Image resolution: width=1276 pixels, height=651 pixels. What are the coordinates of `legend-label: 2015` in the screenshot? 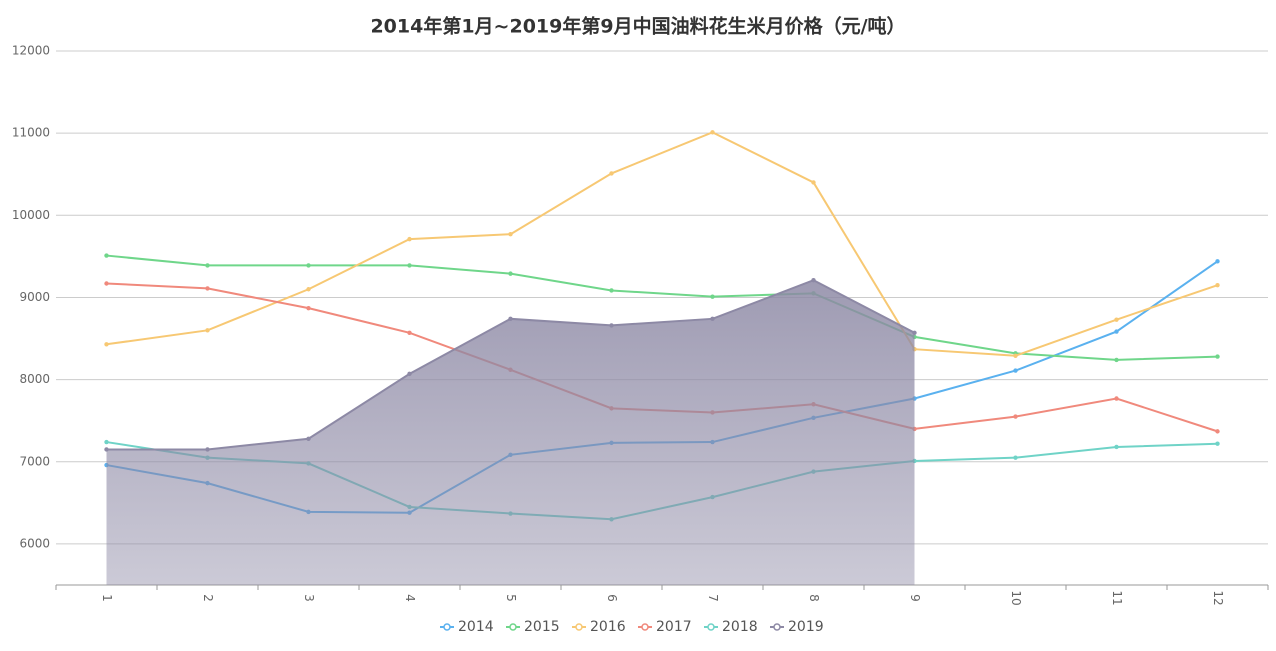 It's located at (542, 627).